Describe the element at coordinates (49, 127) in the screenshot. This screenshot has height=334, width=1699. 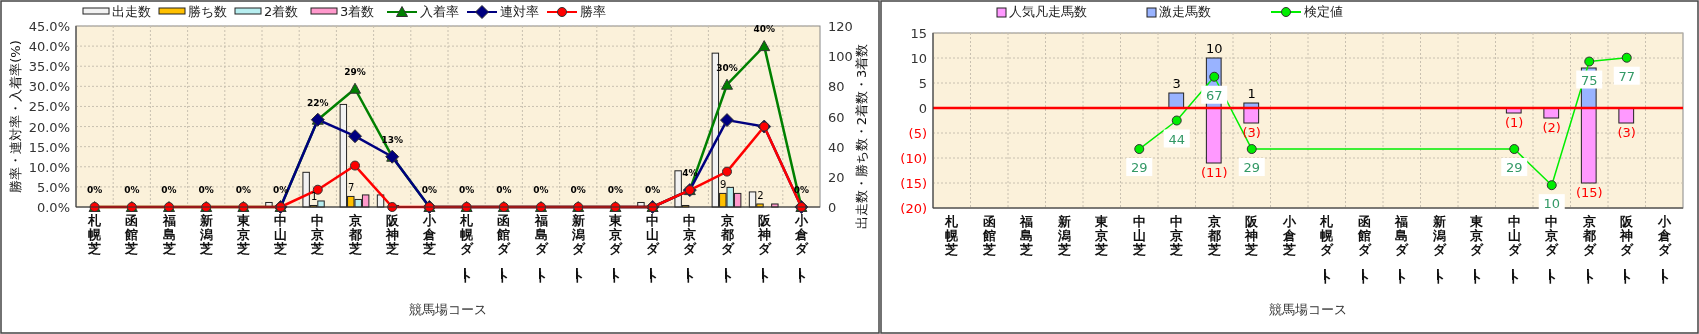
I see `y-tick-label: 20.0%` at that location.